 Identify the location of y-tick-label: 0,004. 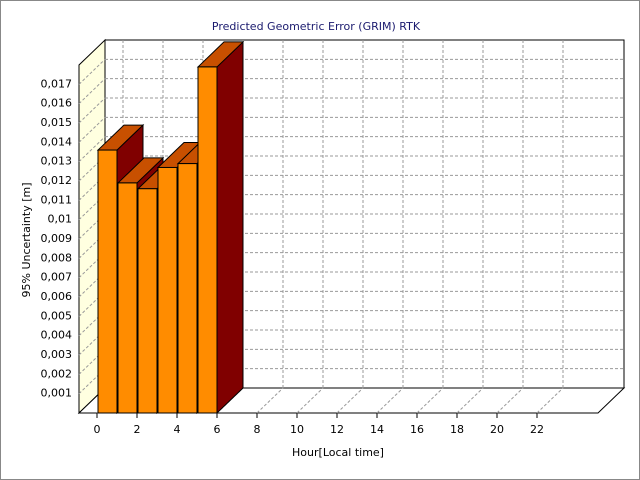
(57, 335).